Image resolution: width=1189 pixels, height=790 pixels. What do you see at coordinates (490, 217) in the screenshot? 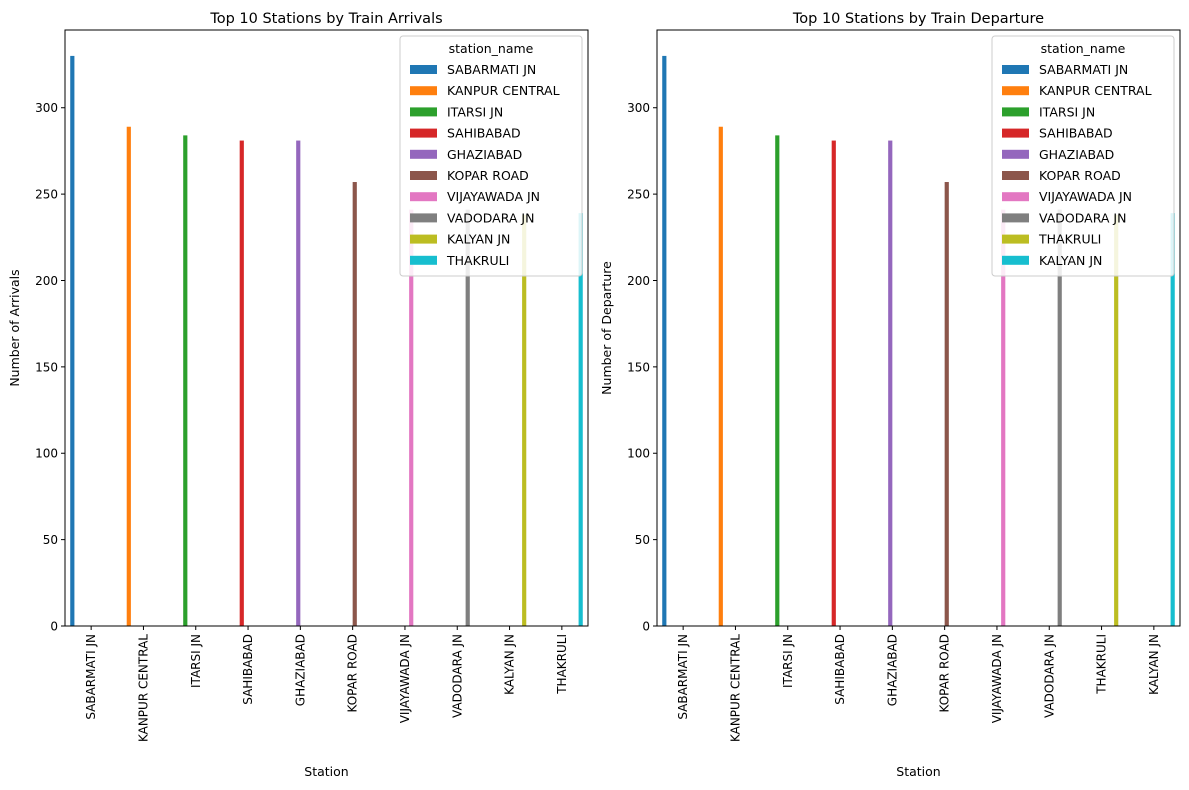
I see `legend-entry: VADODARA JN` at bounding box center [490, 217].